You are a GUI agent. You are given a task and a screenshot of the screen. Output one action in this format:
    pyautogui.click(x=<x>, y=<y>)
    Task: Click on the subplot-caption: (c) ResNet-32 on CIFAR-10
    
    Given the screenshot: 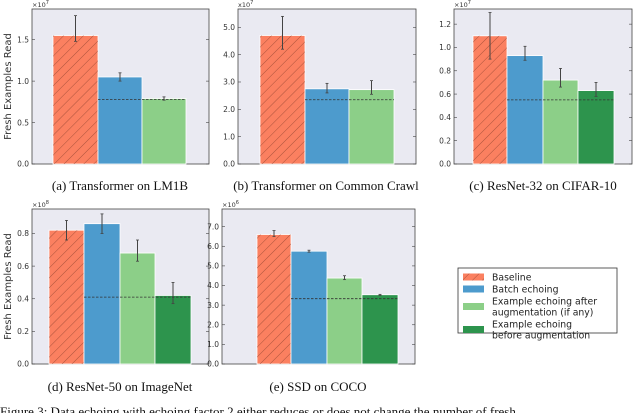 What is the action you would take?
    pyautogui.click(x=542, y=185)
    